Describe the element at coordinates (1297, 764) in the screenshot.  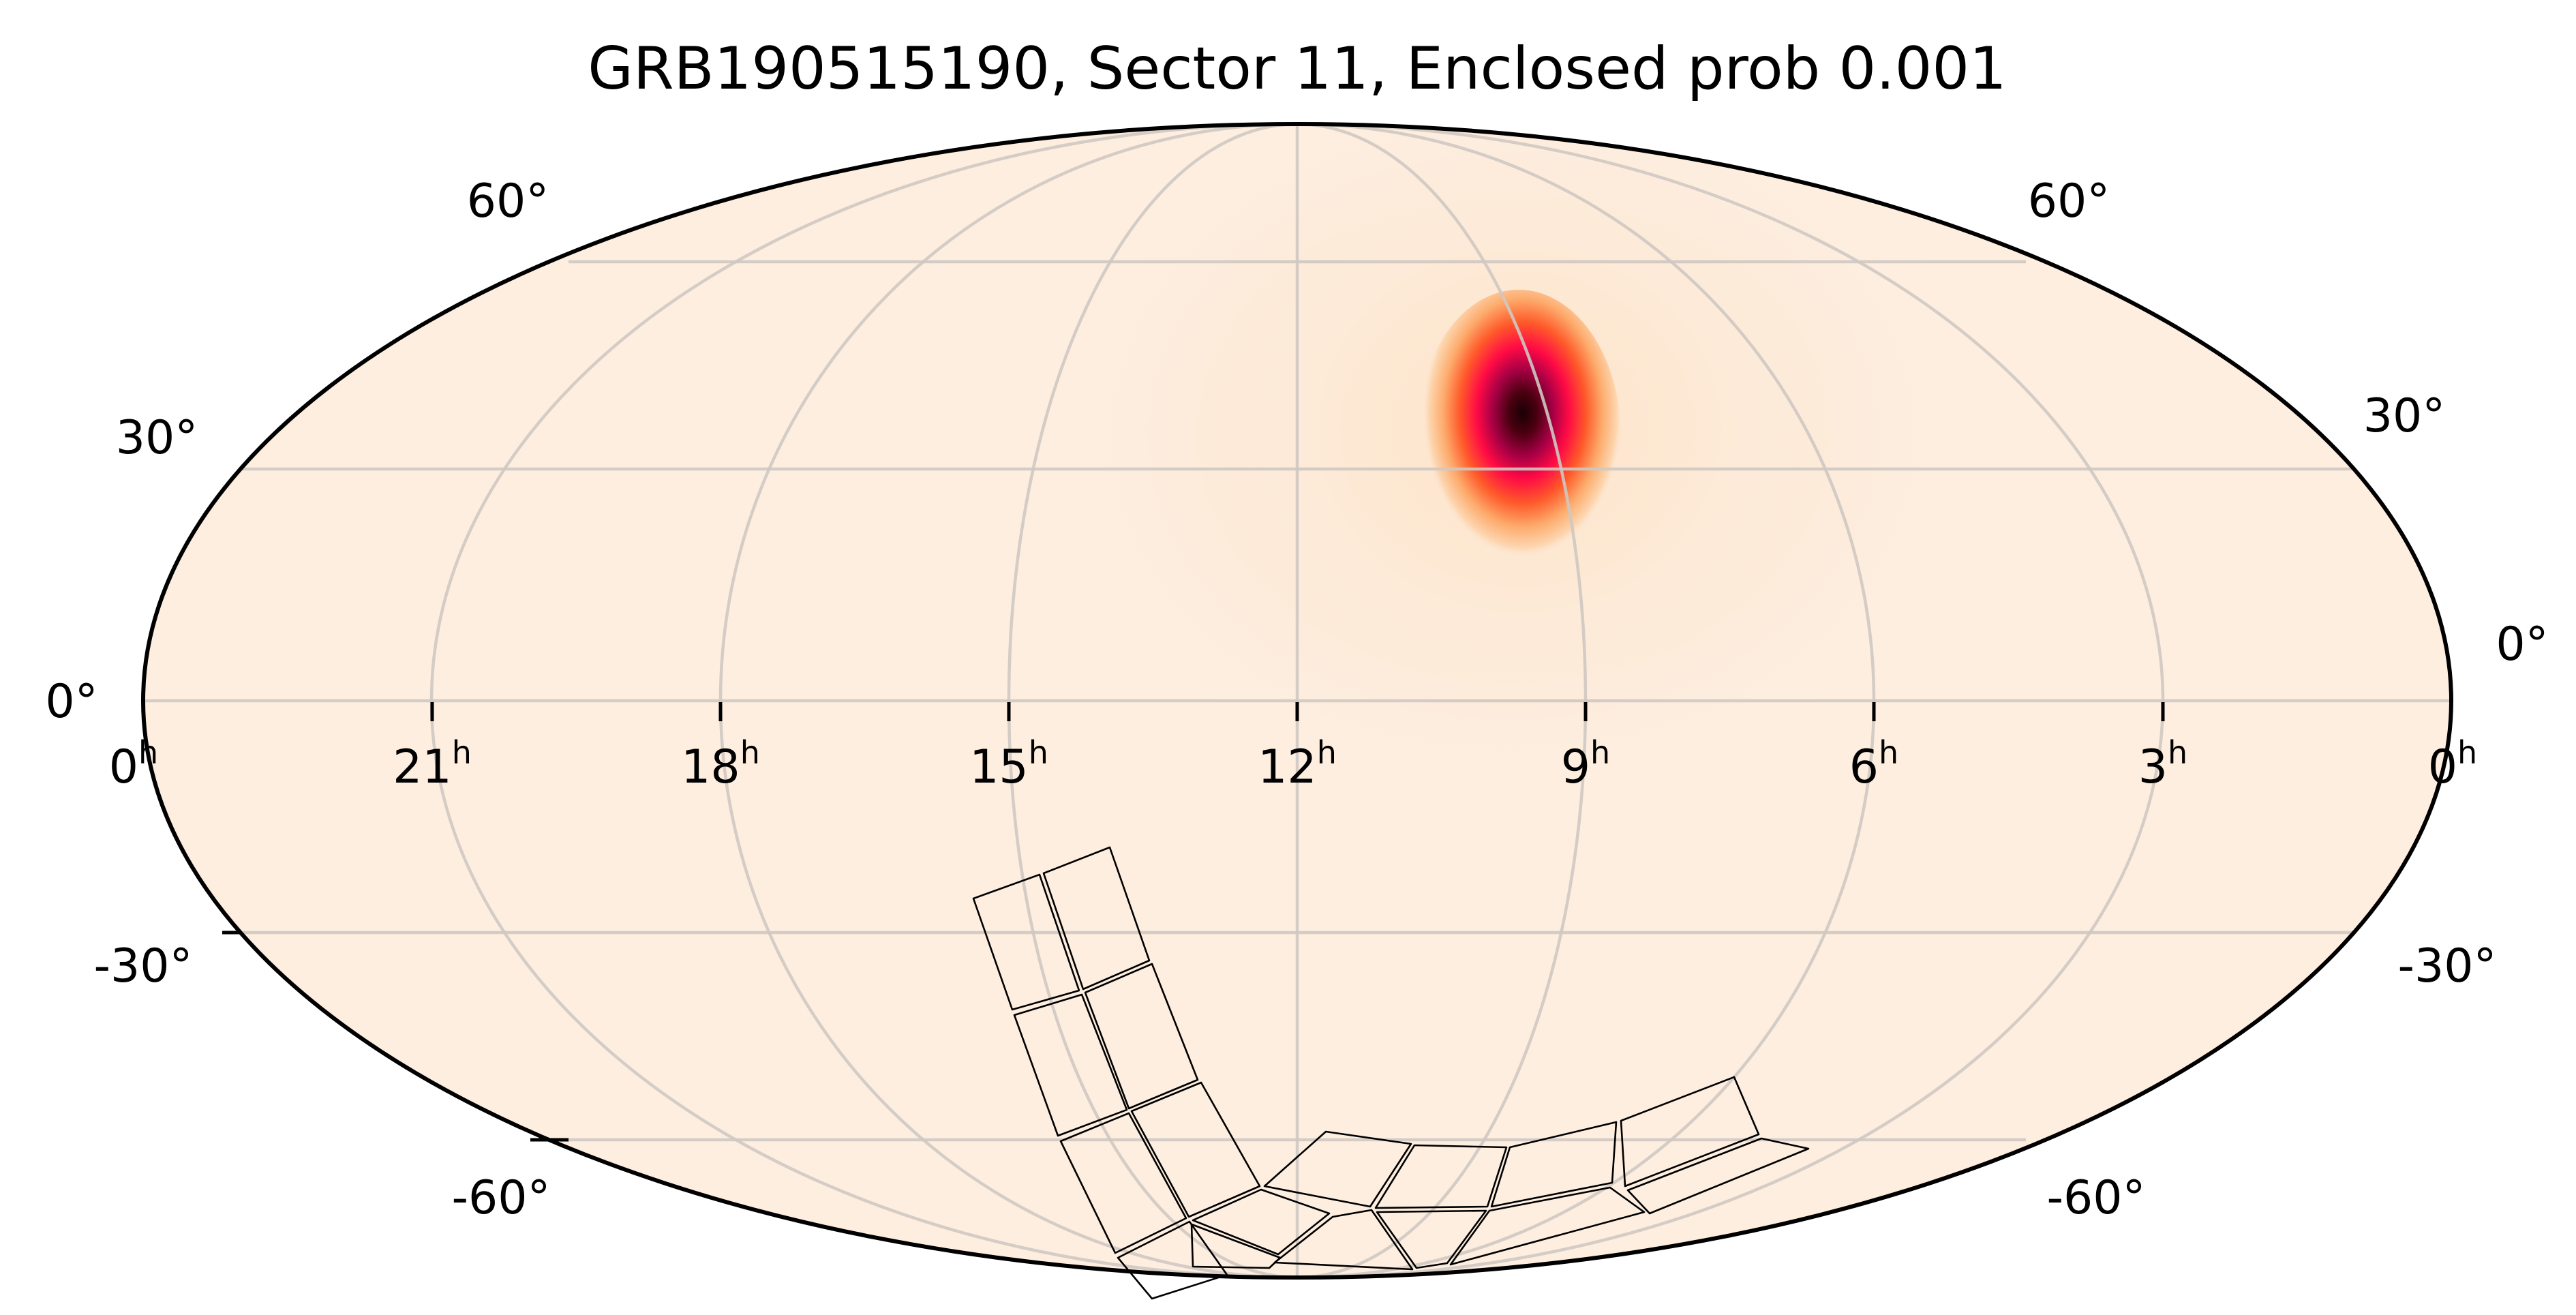
I see `ra-label: 12h` at that location.